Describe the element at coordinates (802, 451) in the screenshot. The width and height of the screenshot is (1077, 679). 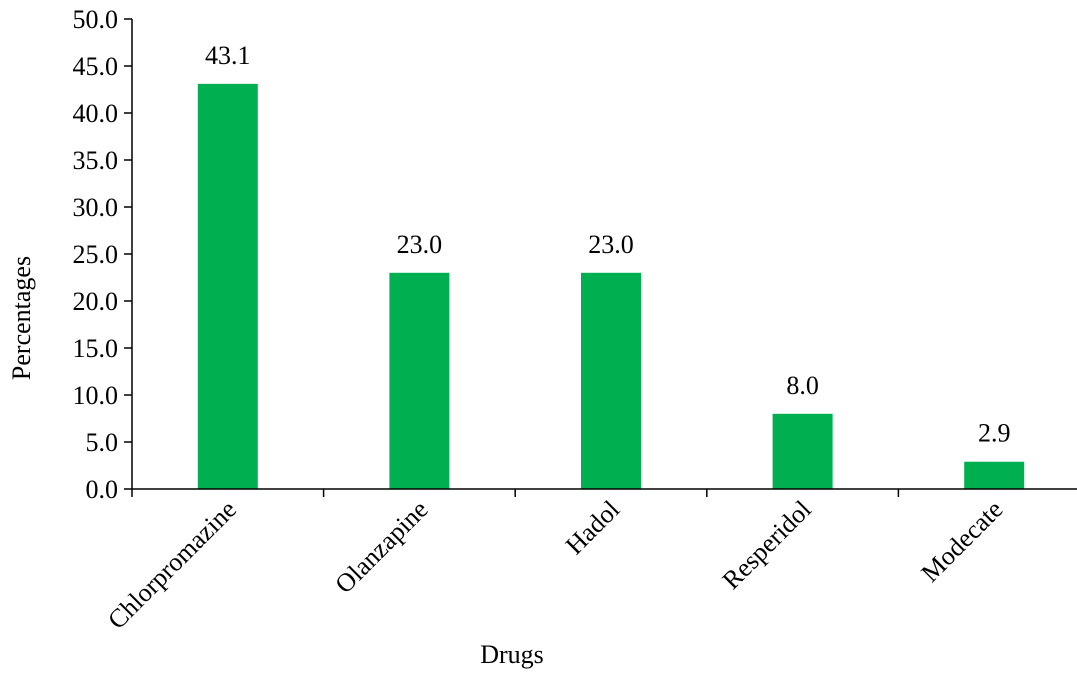
I see `bar-resperidol` at that location.